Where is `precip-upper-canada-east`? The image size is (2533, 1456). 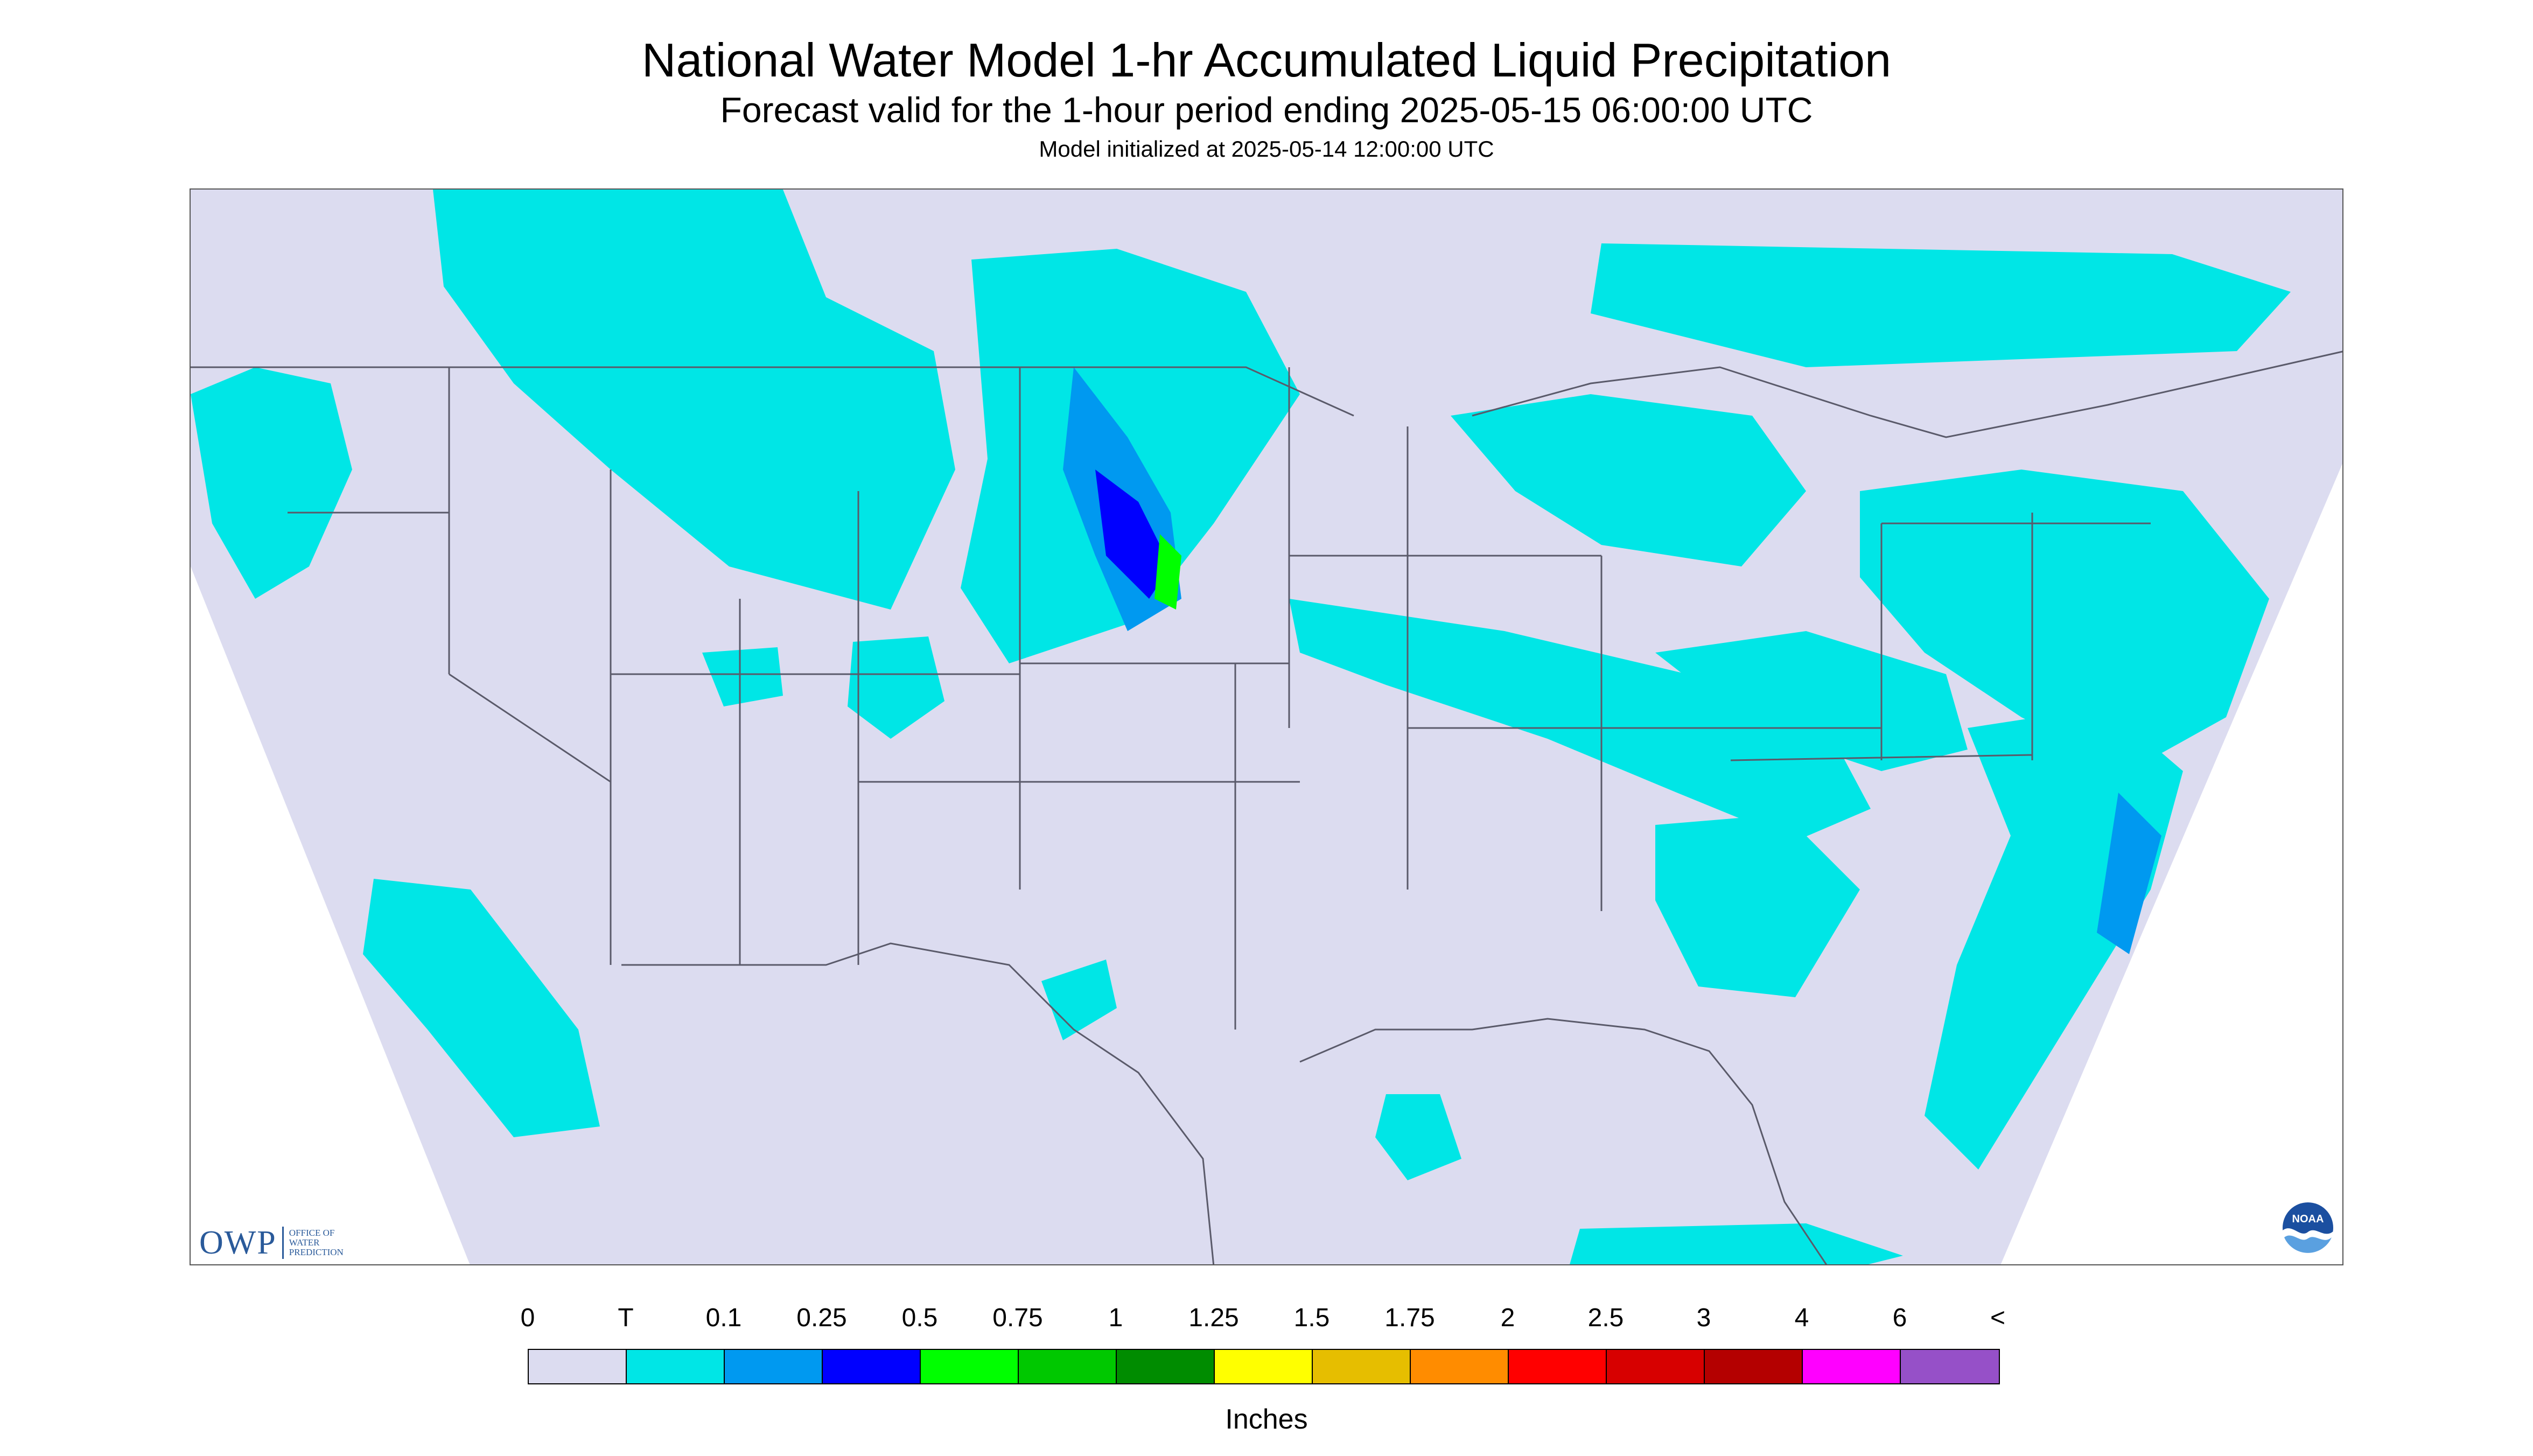
precip-upper-canada-east is located at coordinates (1941, 305).